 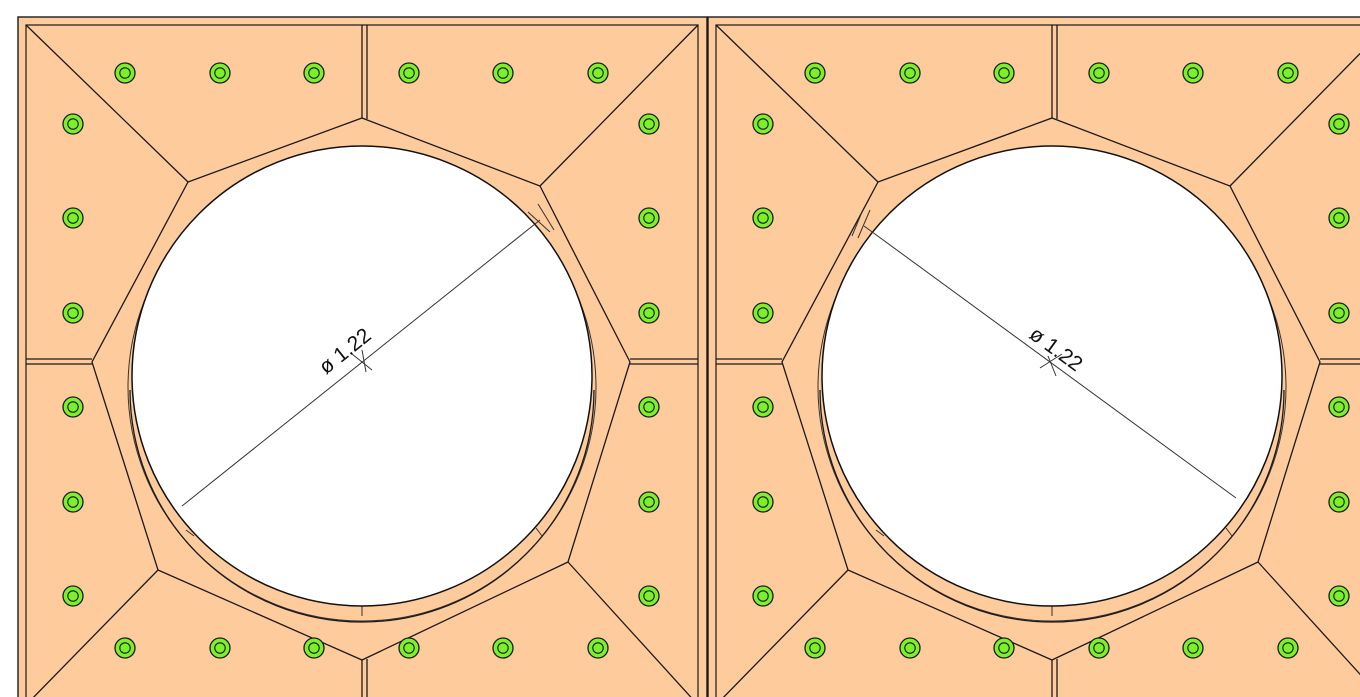 I want to click on diameter-dimension-left, so click(x=361, y=363).